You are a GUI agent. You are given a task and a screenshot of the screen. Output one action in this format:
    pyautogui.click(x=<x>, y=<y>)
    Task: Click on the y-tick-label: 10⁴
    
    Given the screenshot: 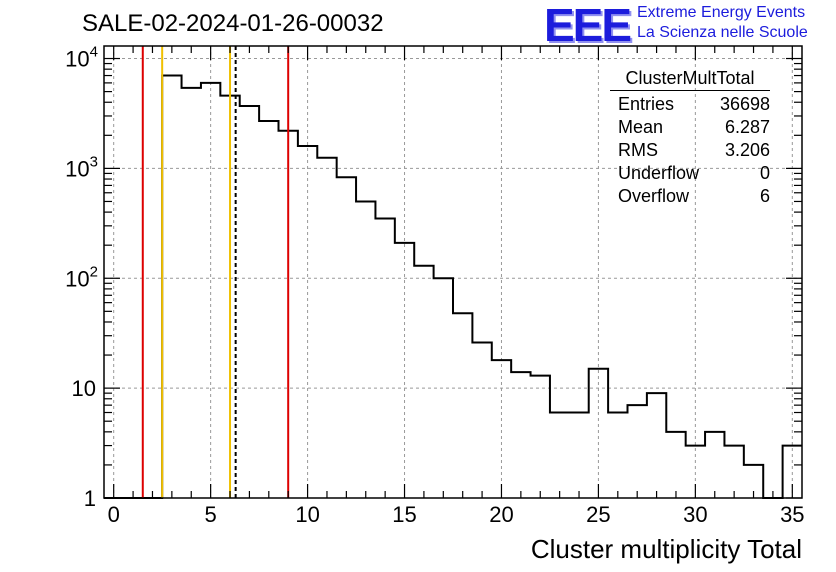 What is the action you would take?
    pyautogui.click(x=81, y=58)
    